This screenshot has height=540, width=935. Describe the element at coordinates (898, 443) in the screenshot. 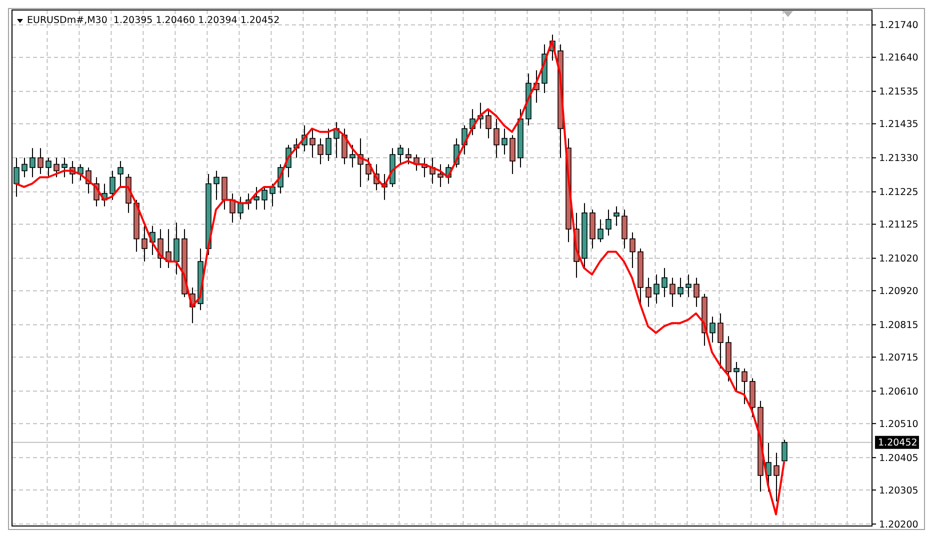

I see `ref-line-label: 1.20452` at that location.